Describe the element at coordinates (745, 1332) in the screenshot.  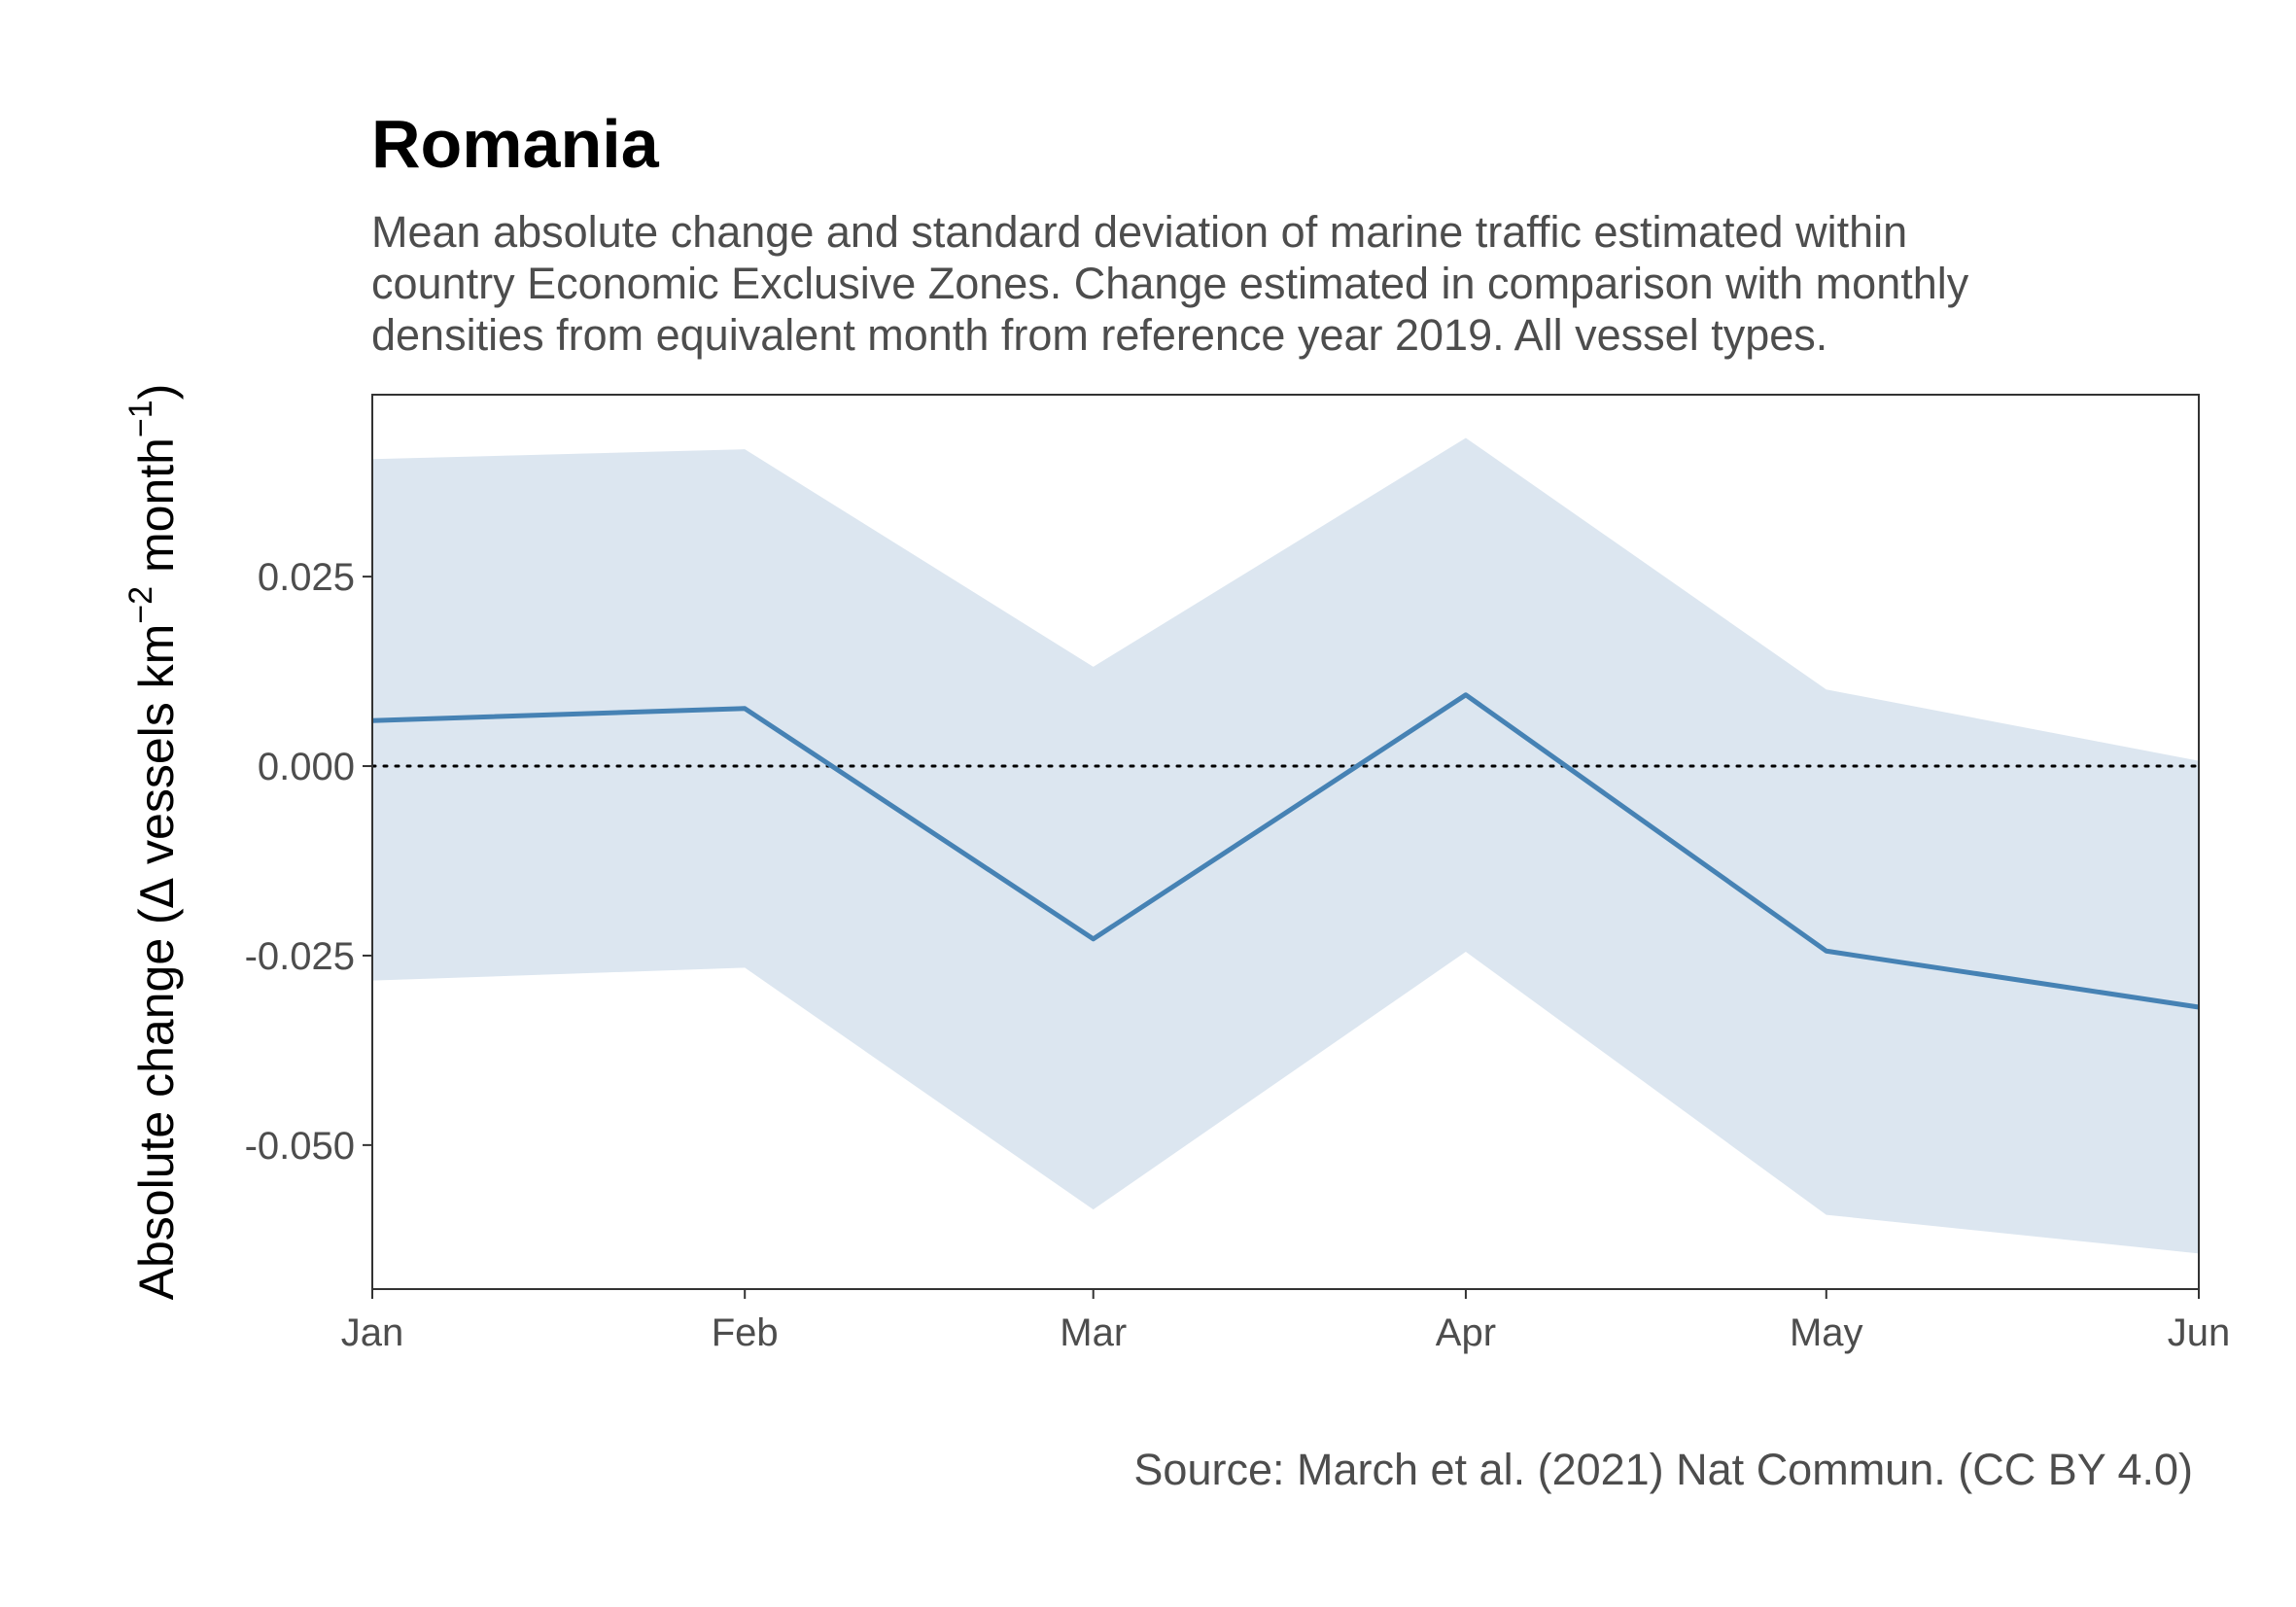
I see `x-tick-label: Feb` at that location.